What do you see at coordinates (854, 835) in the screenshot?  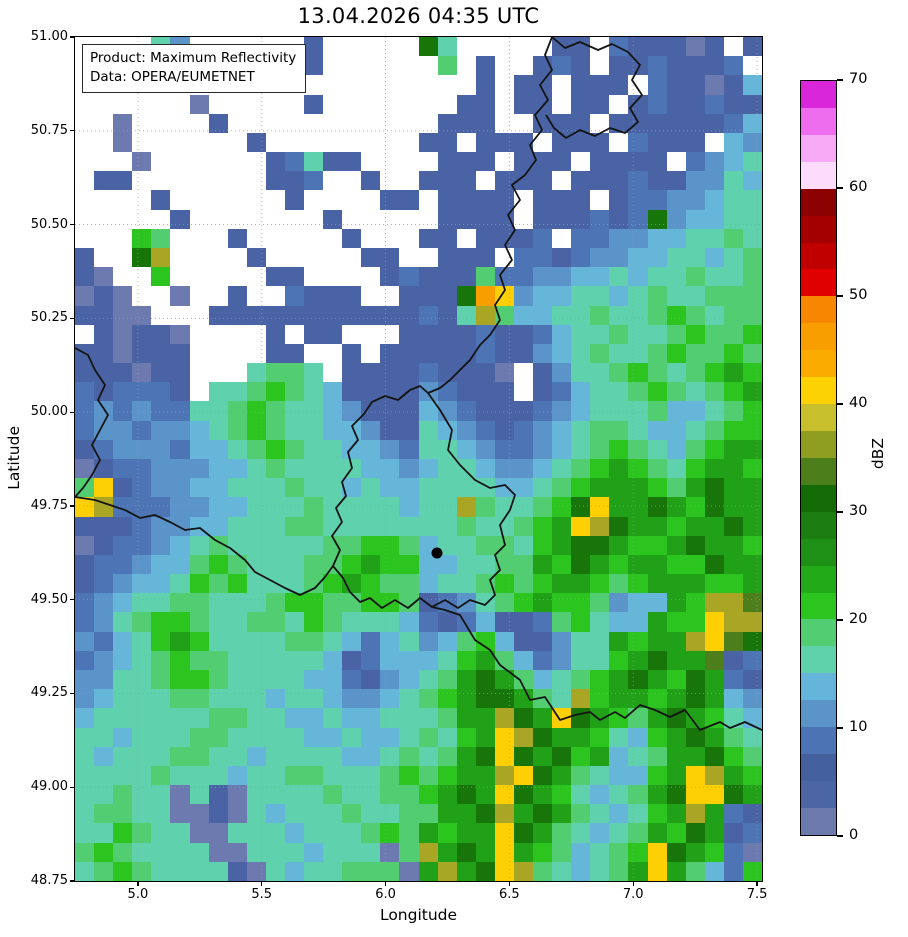 I see `colorbar-tick-label: 0` at bounding box center [854, 835].